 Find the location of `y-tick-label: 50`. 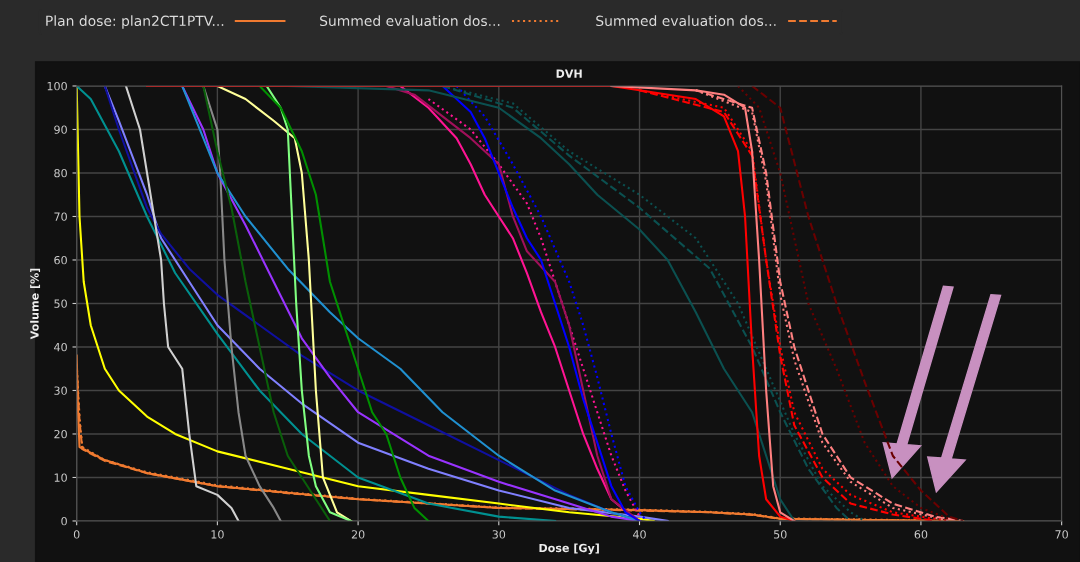

y-tick-label: 50 is located at coordinates (60, 303).